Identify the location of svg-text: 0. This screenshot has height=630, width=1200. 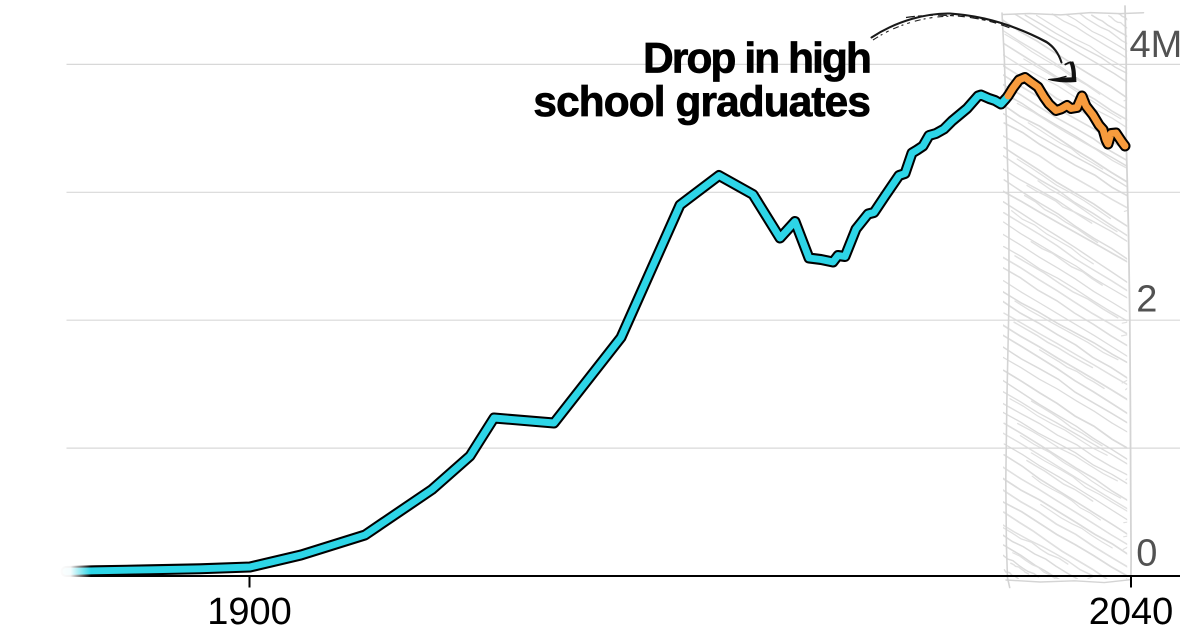
(1146, 554).